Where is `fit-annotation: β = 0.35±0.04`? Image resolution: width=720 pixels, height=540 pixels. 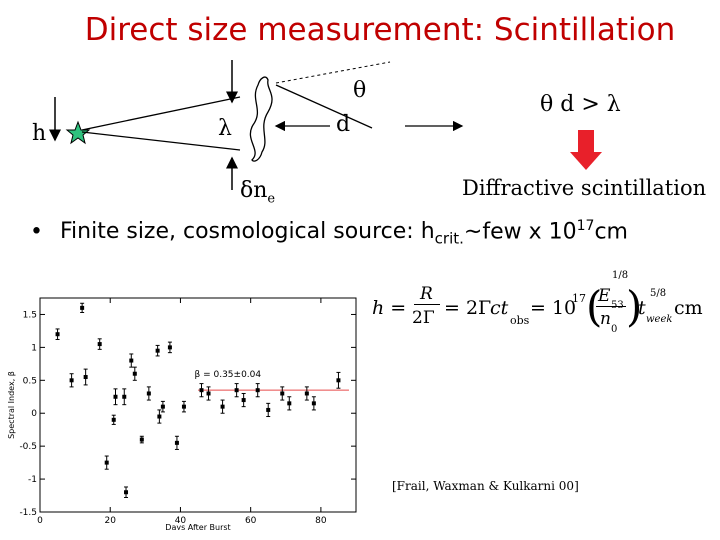 fit-annotation: β = 0.35±0.04 is located at coordinates (227, 375).